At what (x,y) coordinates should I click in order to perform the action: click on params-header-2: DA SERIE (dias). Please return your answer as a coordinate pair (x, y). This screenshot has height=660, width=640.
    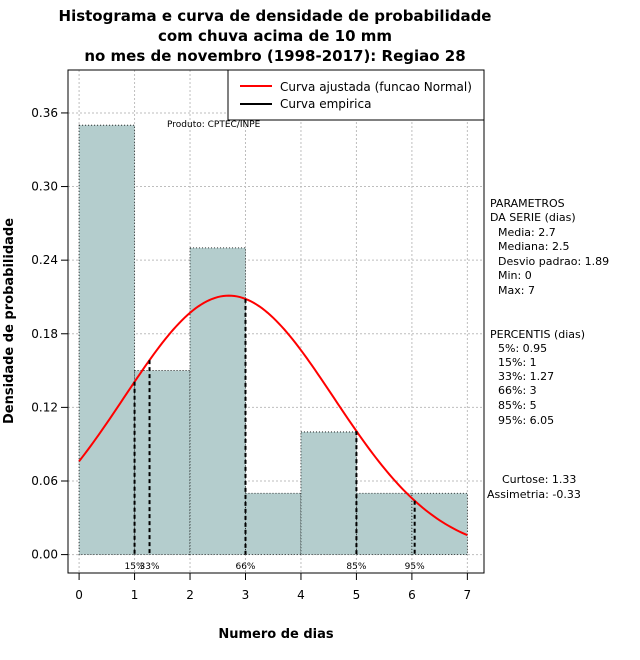
    Looking at the image, I should click on (533, 217).